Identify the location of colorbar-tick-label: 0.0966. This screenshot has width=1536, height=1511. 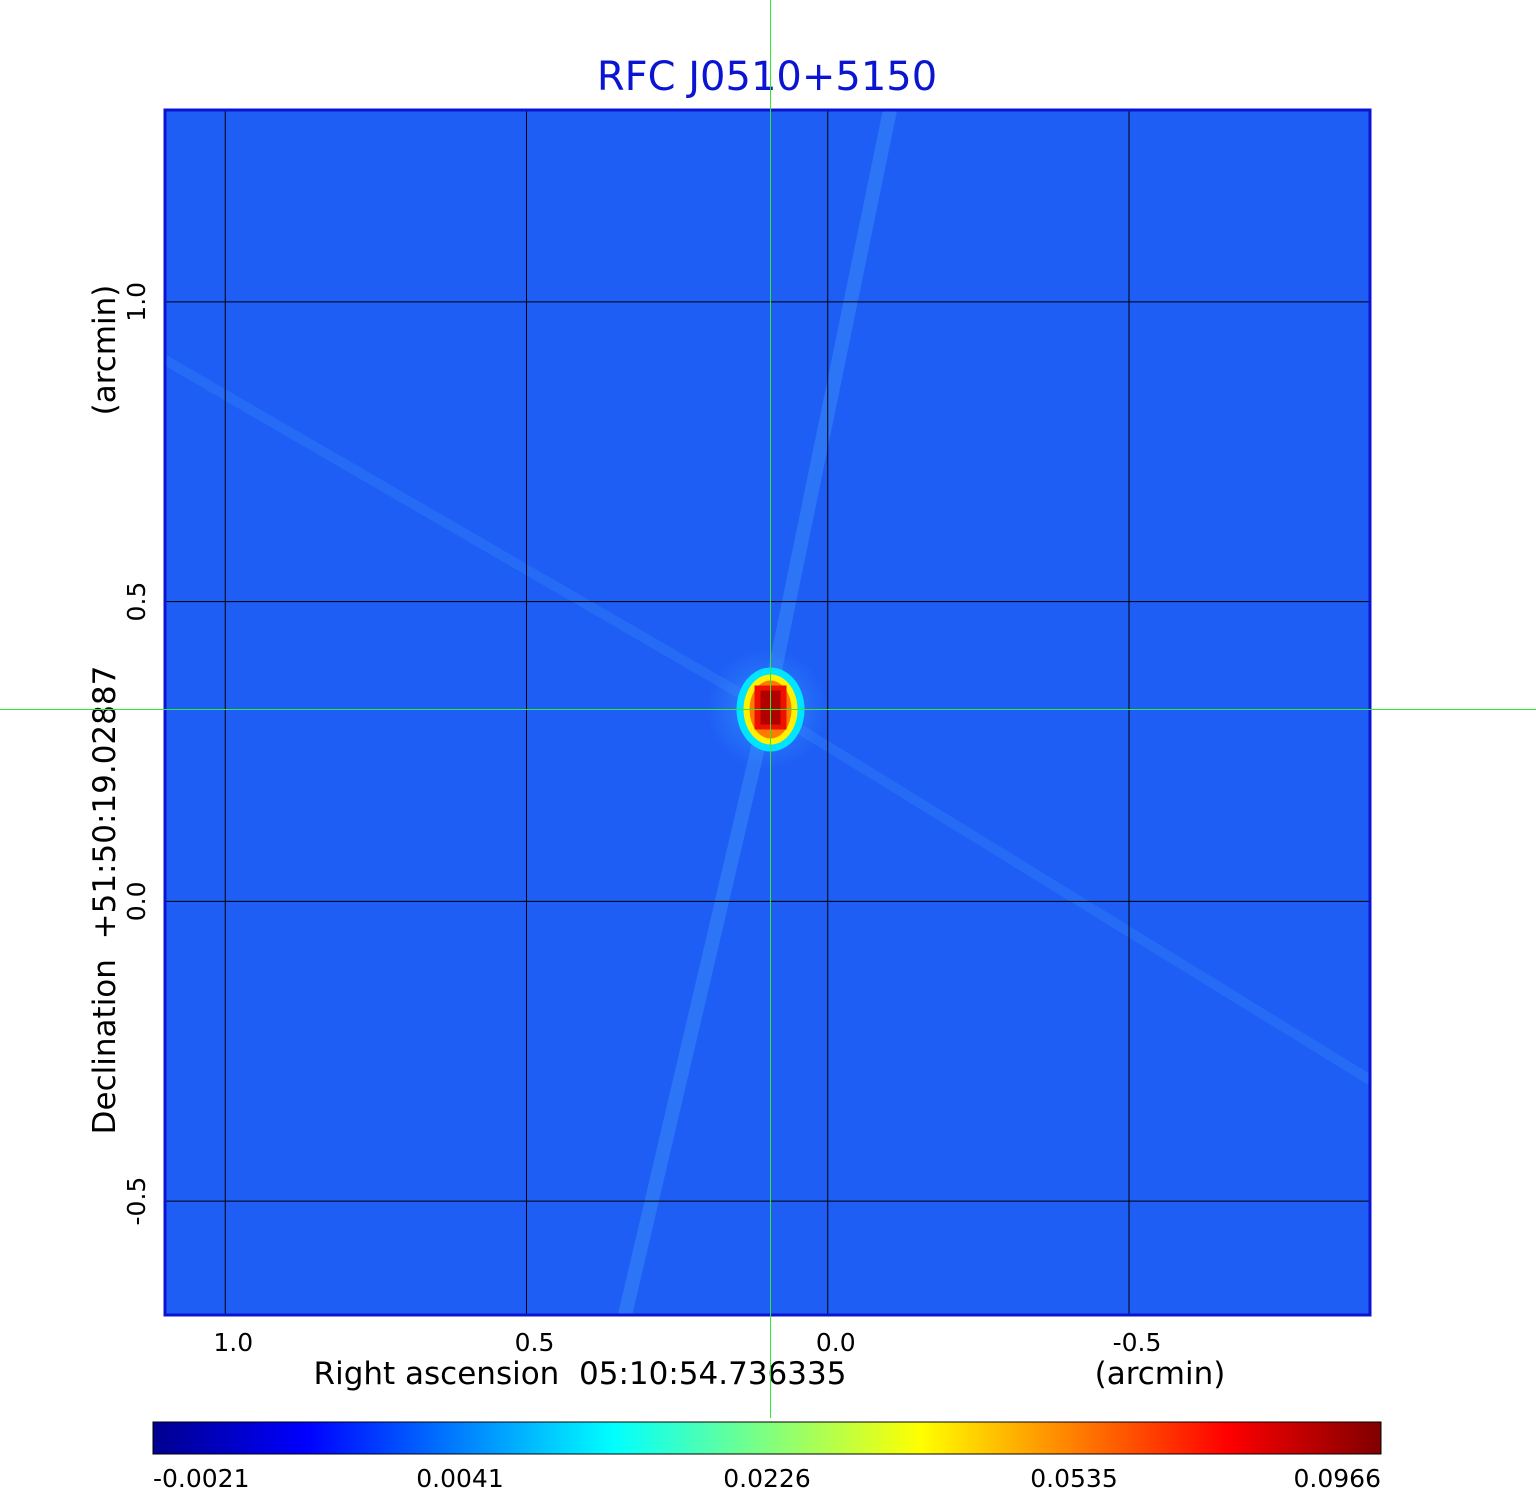
(1337, 1478).